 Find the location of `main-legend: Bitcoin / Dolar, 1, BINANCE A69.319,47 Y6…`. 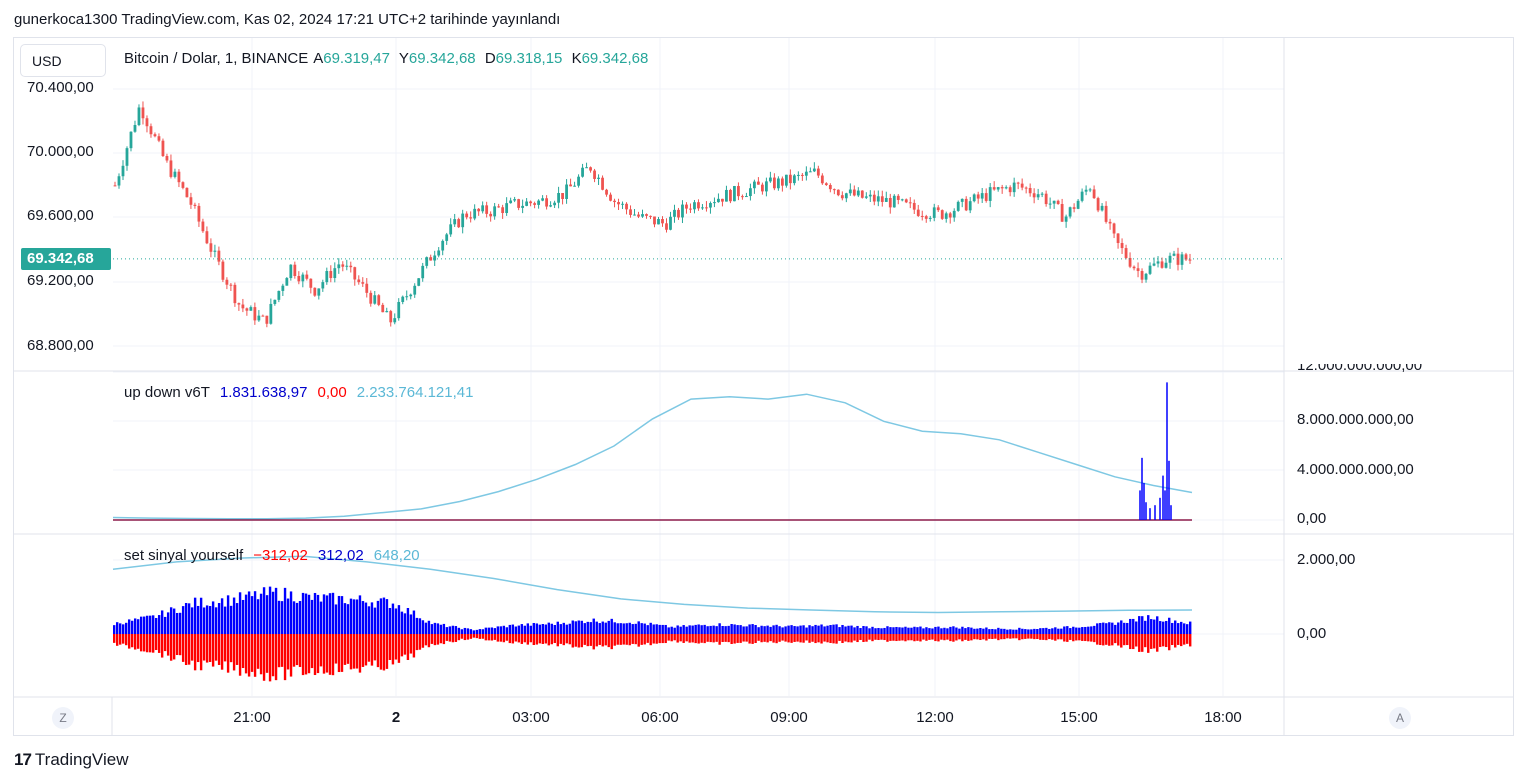

main-legend: Bitcoin / Dolar, 1, BINANCE A69.319,47 Y6… is located at coordinates (388, 58).